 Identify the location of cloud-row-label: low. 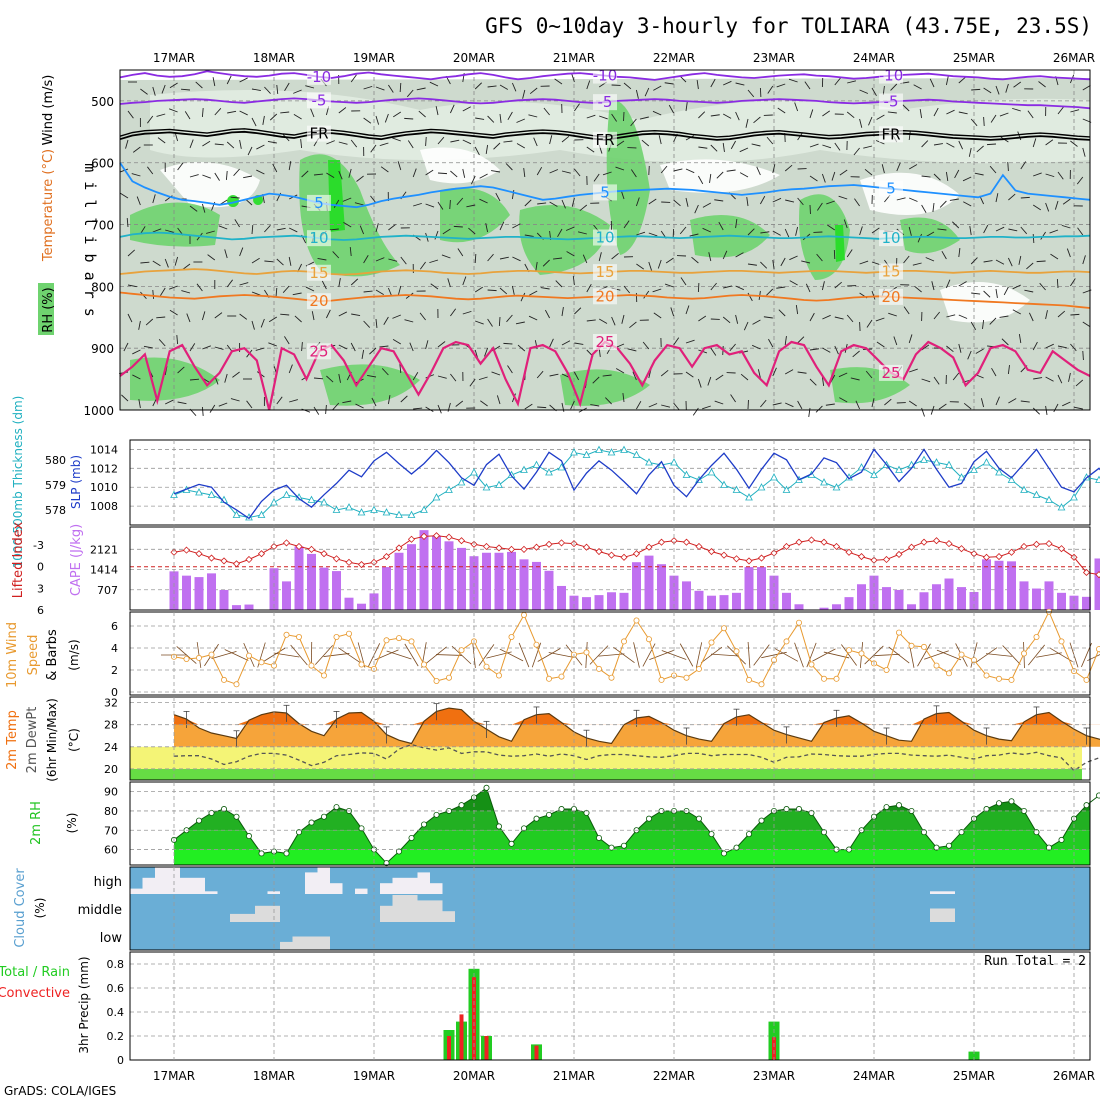
(111, 938).